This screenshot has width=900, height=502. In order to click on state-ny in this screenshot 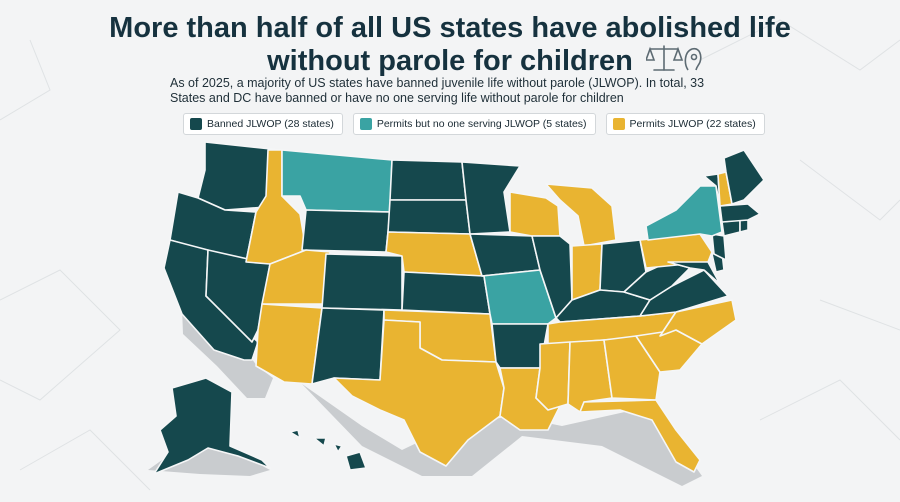, I will do `click(684, 213)`.